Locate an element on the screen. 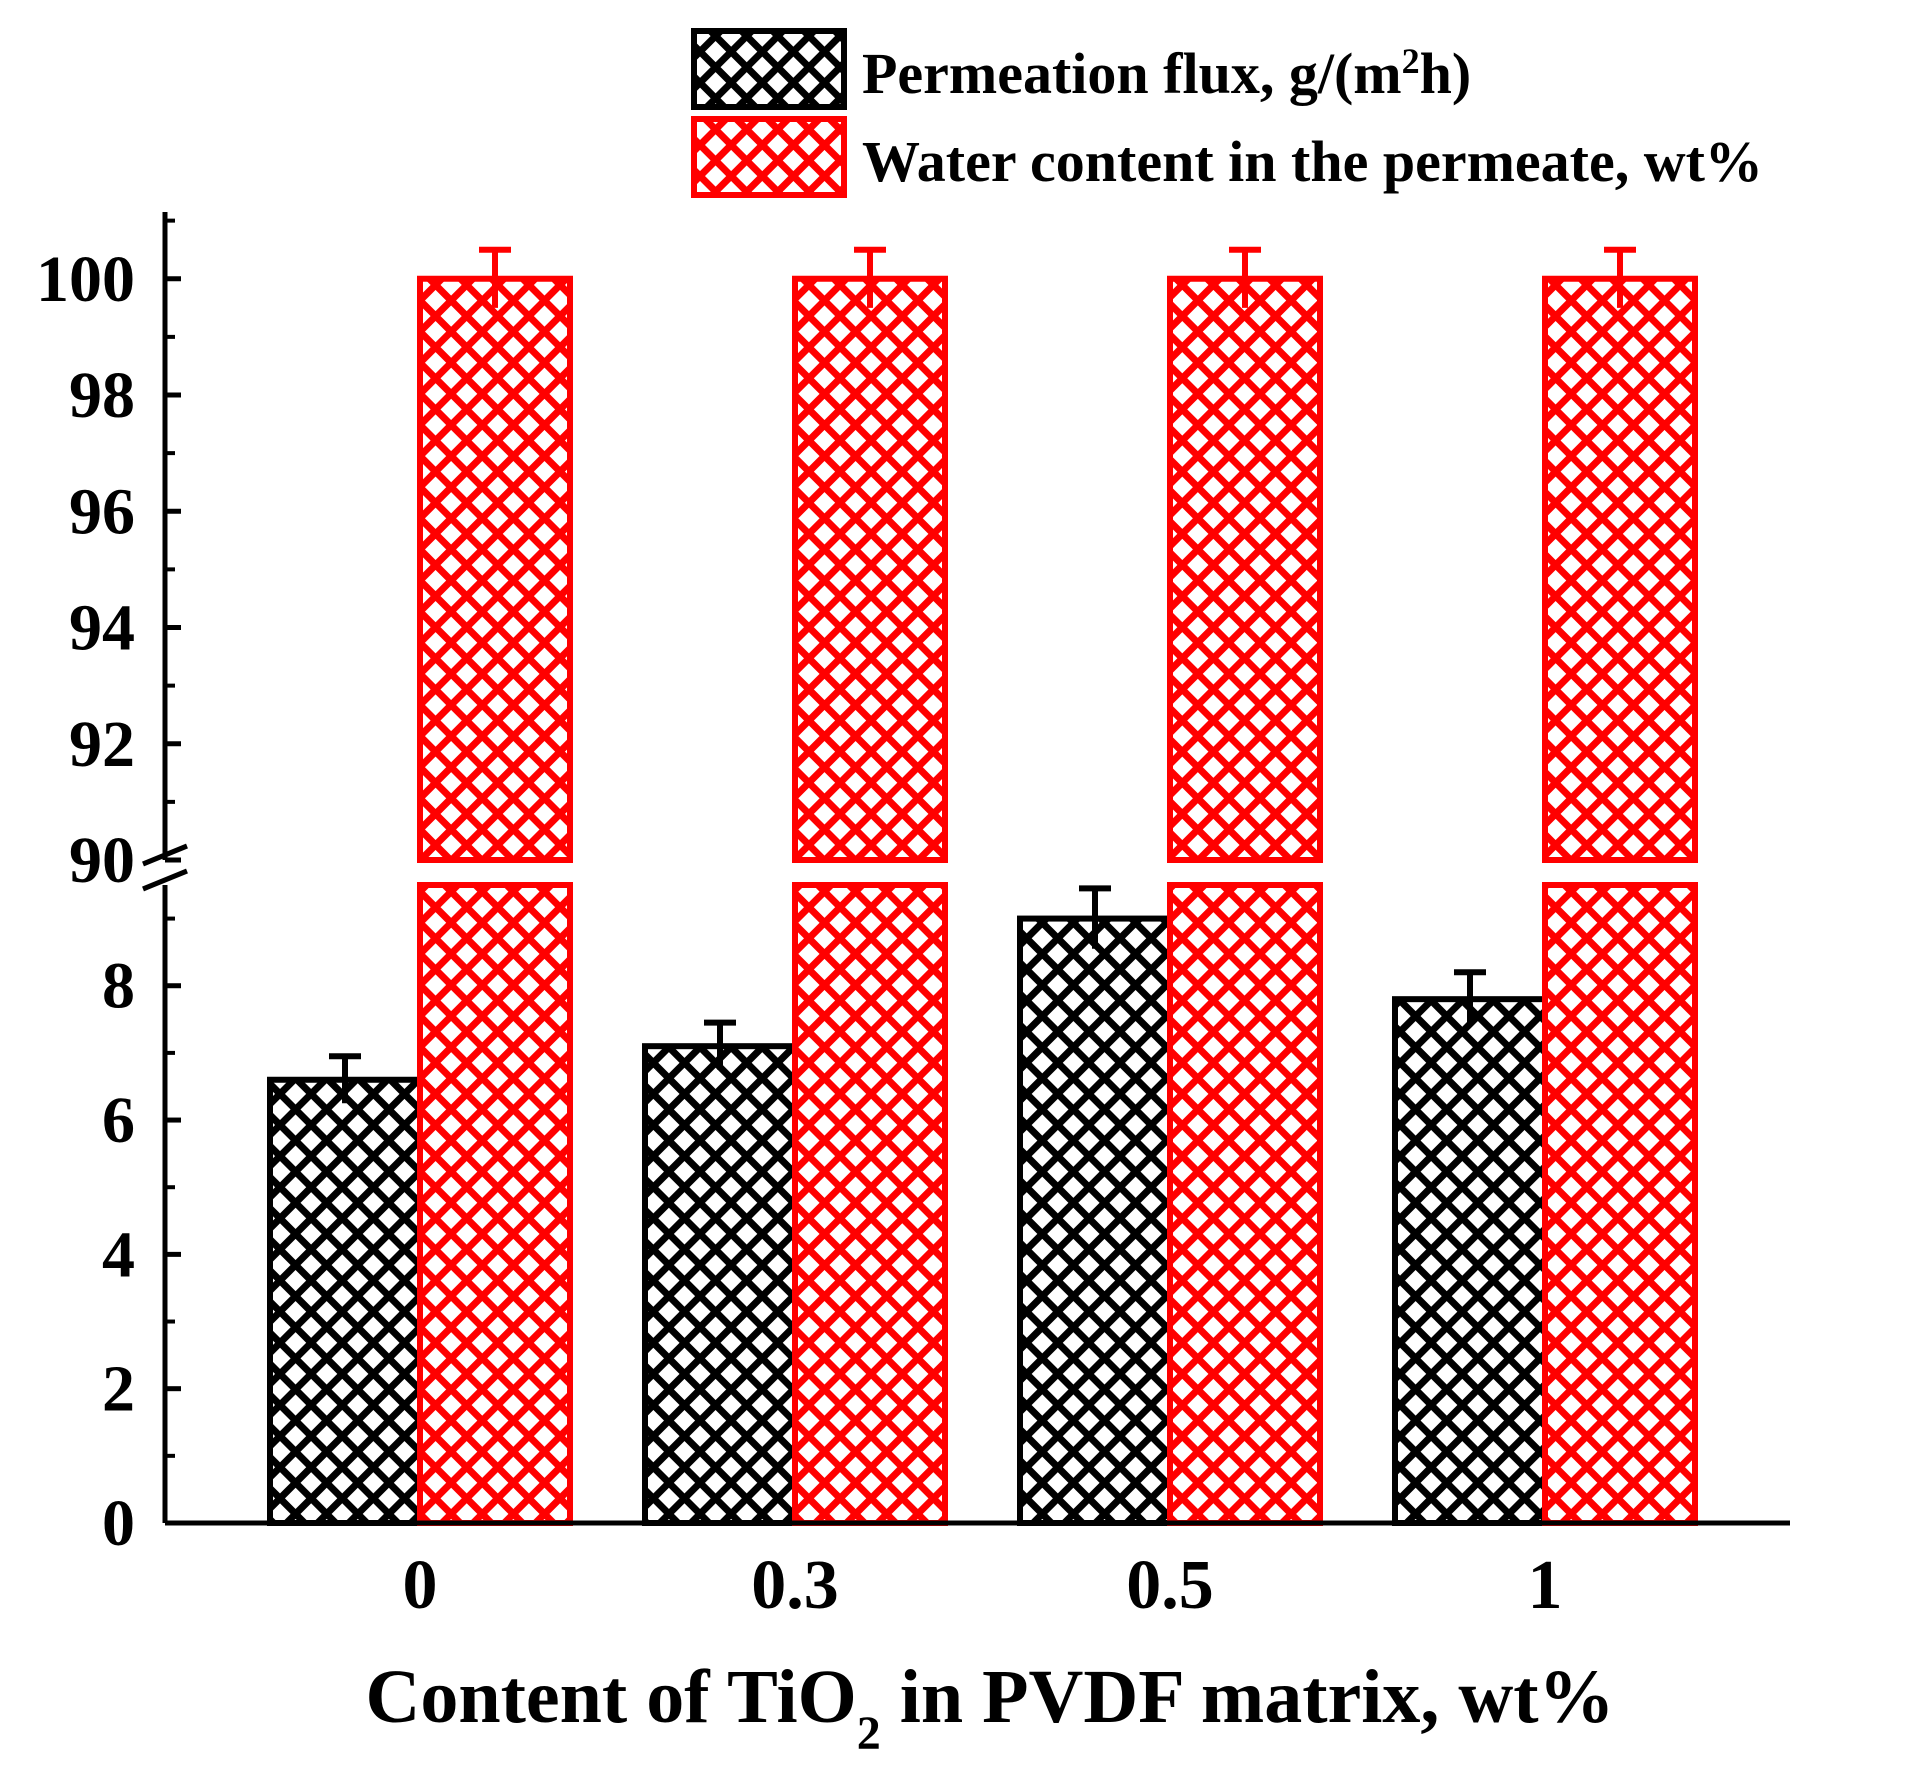 This screenshot has height=1769, width=1930. legend-swatch-water-content is located at coordinates (769, 157).